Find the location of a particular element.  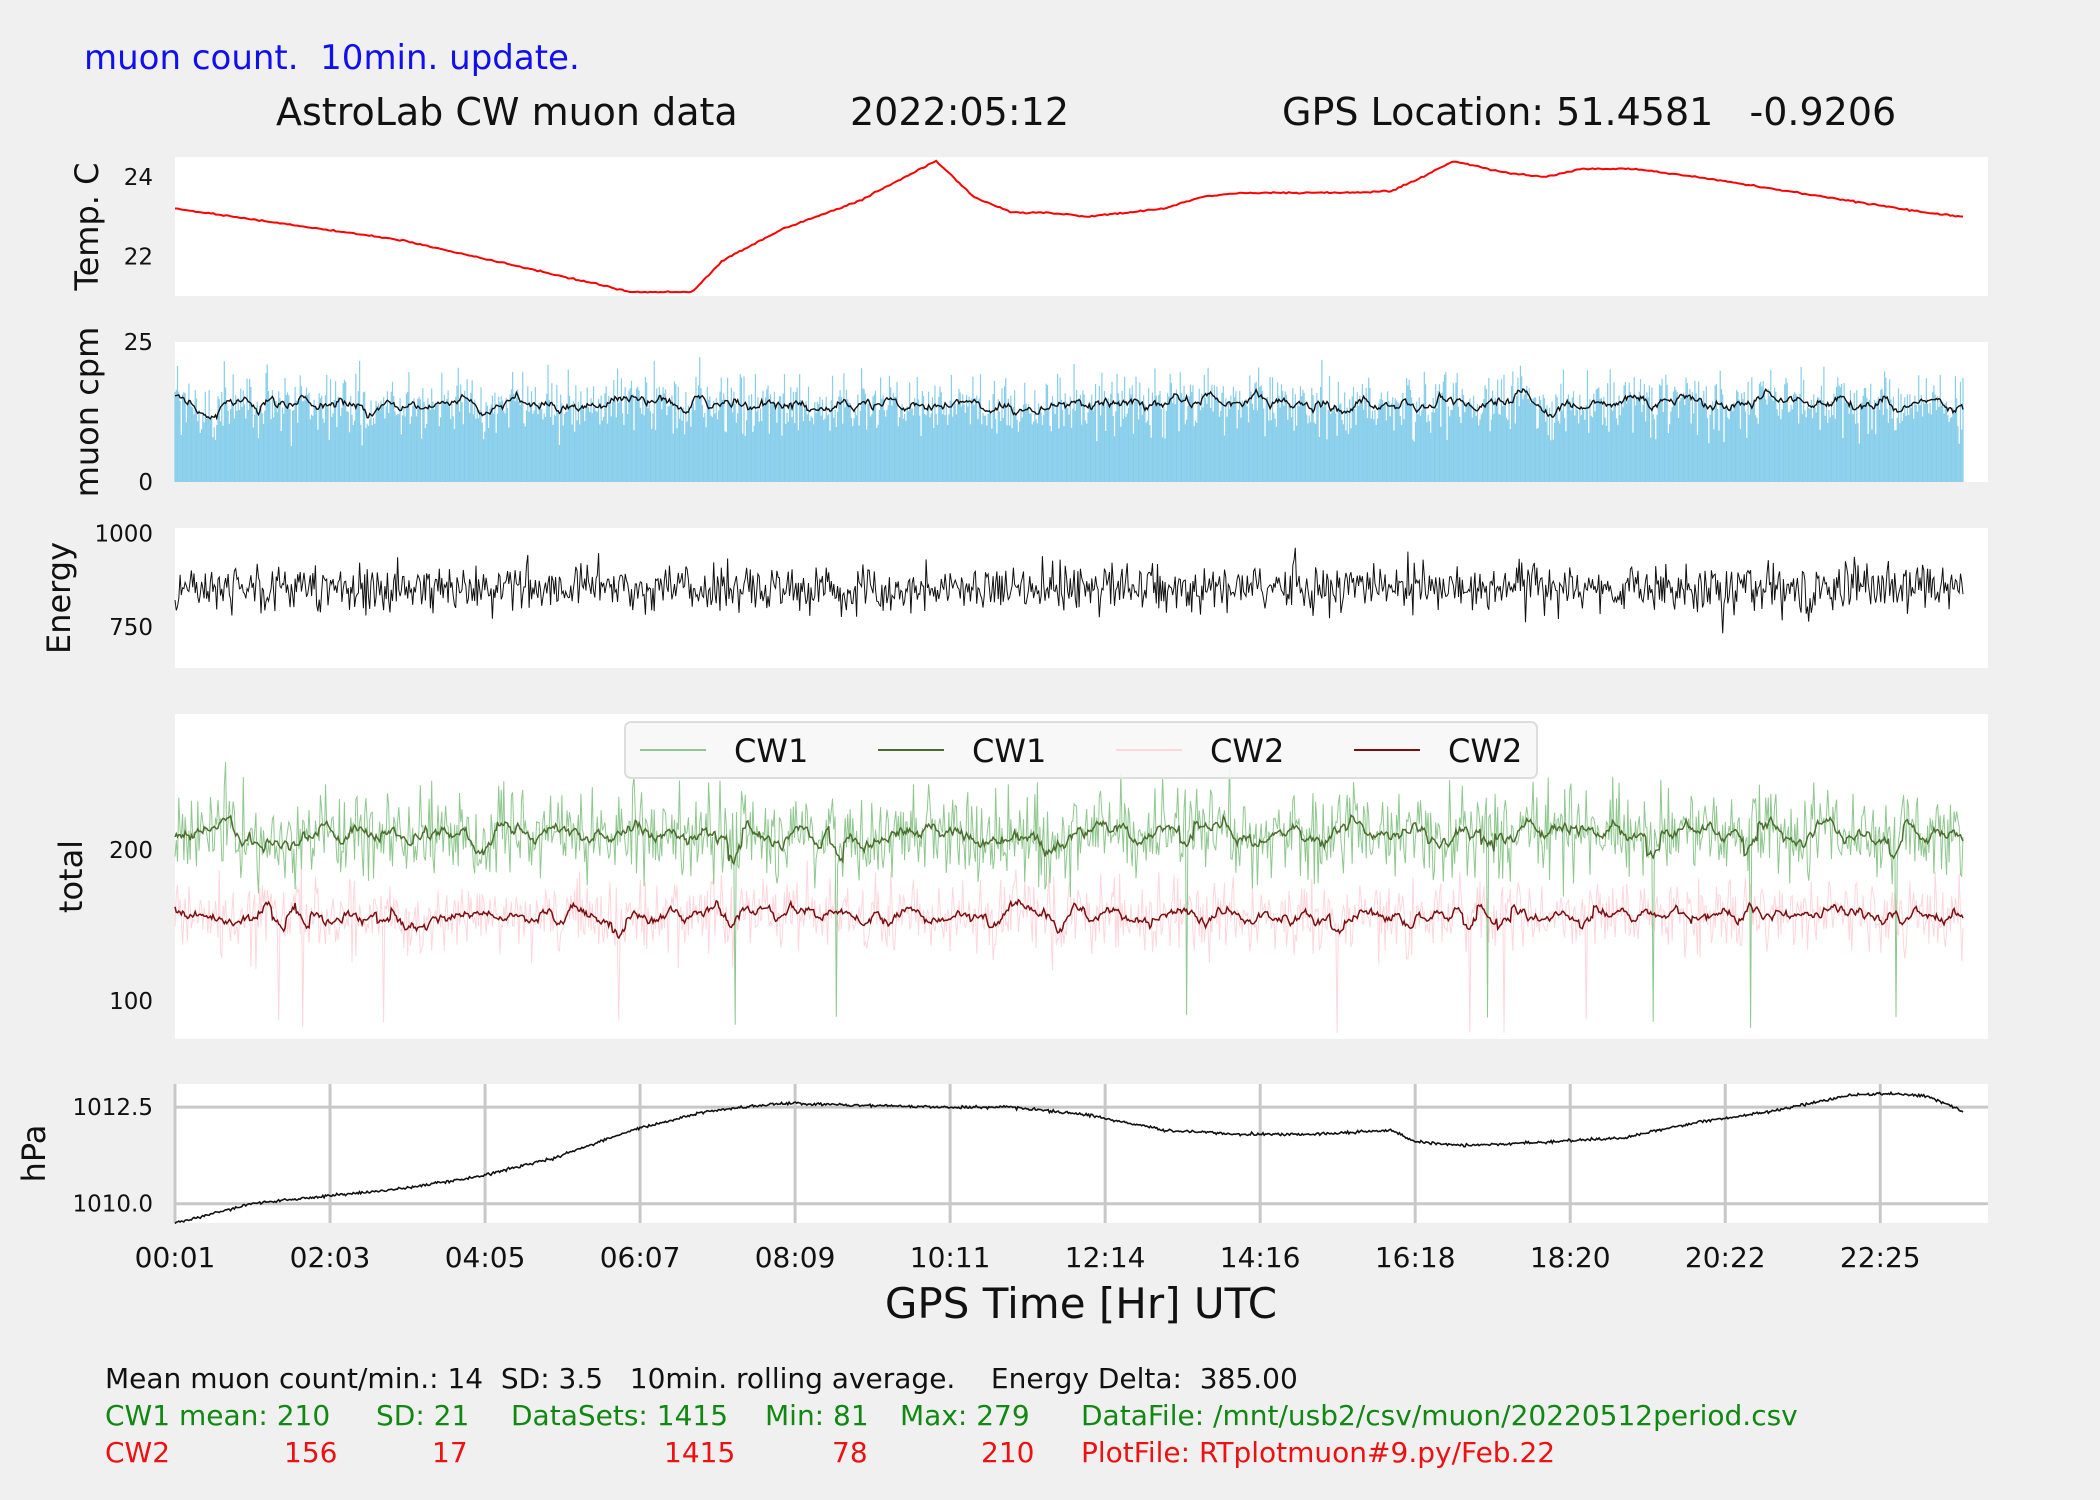

y-tick-label: 22 is located at coordinates (138, 257).